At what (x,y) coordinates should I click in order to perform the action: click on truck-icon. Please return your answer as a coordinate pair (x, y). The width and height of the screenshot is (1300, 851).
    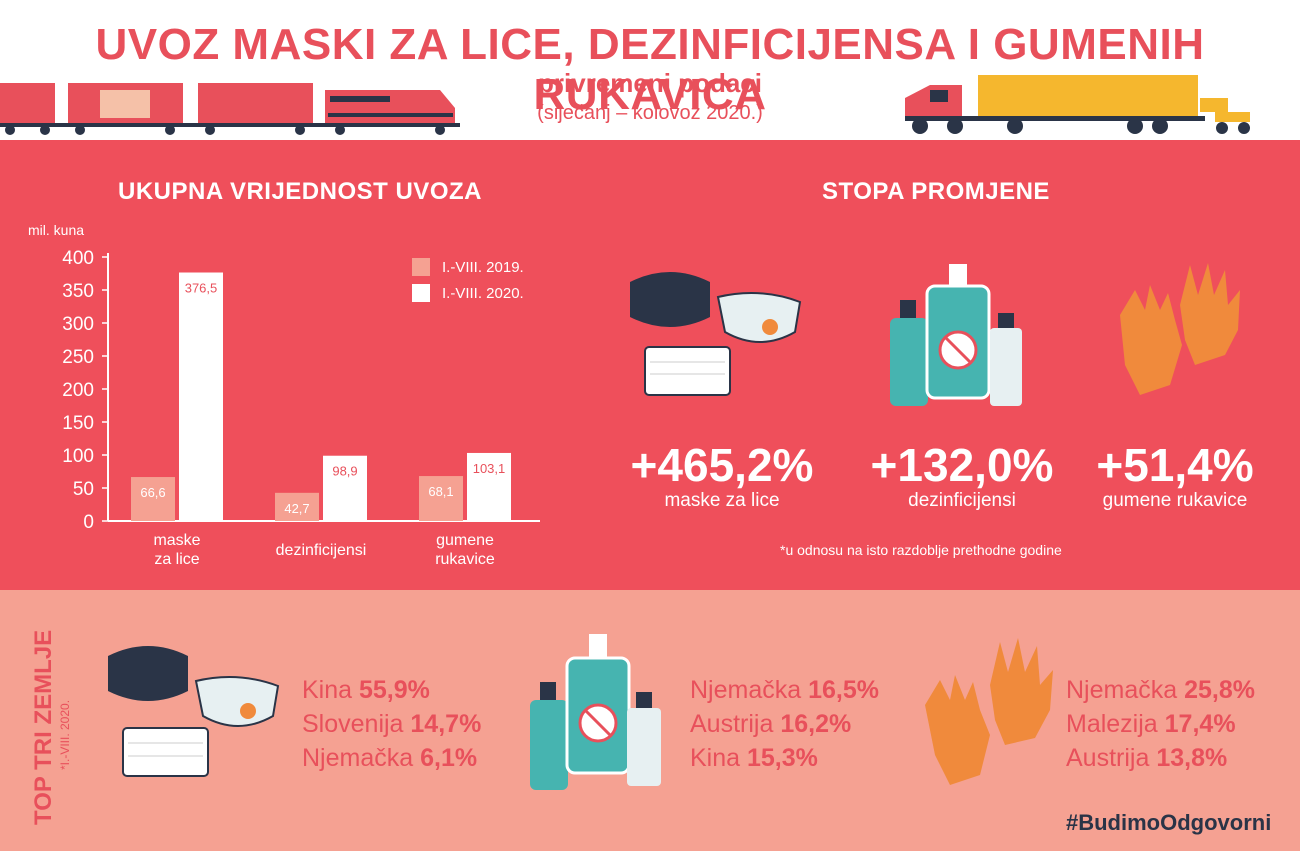
    Looking at the image, I should click on (1077, 104).